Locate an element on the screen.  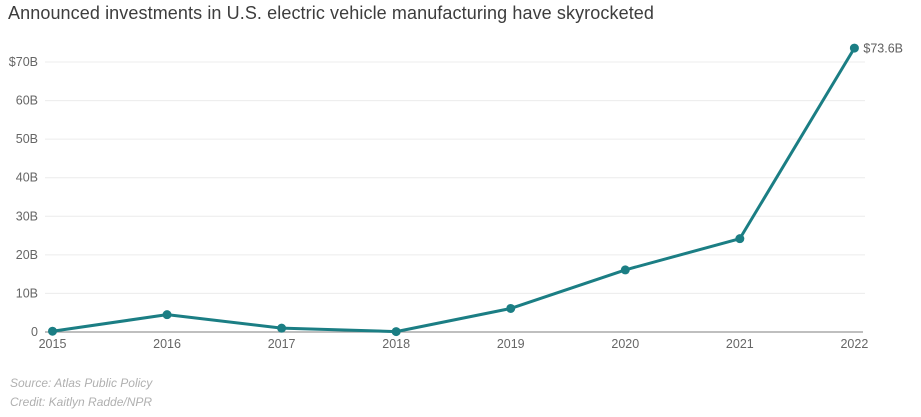
y-tick-label: 0 is located at coordinates (34, 332).